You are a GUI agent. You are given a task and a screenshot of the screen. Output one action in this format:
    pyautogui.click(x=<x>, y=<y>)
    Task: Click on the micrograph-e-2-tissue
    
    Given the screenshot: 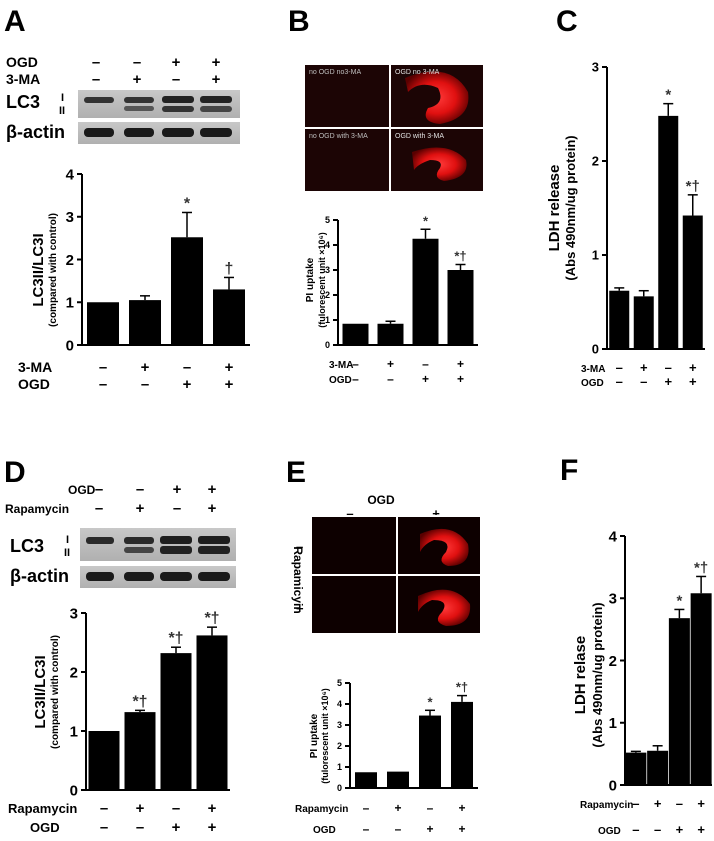 What is the action you would take?
    pyautogui.click(x=444, y=547)
    